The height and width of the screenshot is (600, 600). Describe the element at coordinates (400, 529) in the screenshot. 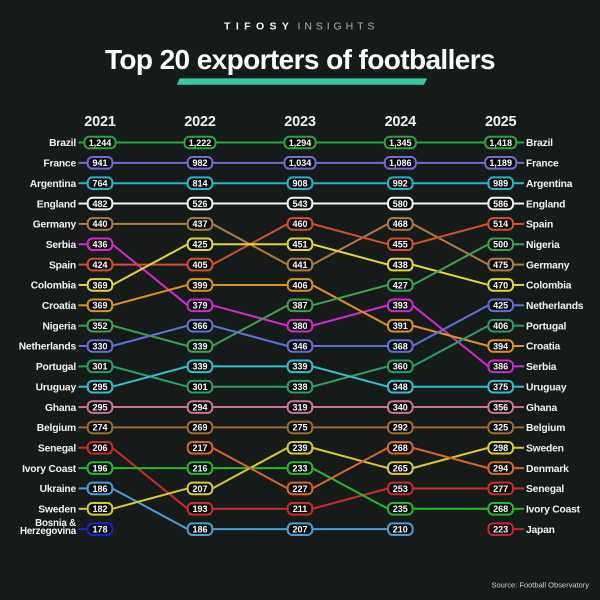

I see `svg-text: 210` at that location.